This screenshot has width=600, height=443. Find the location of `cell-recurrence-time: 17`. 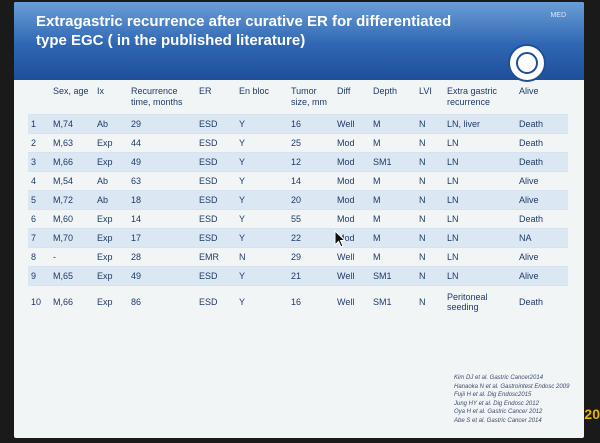

cell-recurrence-time: 17 is located at coordinates (162, 238).